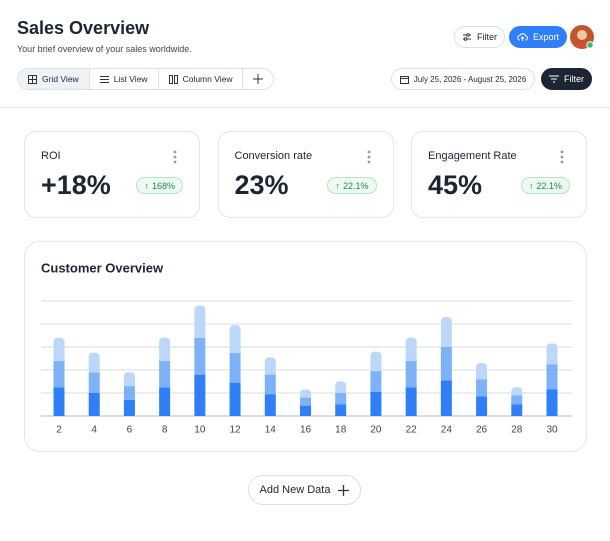 The image size is (610, 541). I want to click on change-badge: ↑ 22.1%, so click(545, 185).